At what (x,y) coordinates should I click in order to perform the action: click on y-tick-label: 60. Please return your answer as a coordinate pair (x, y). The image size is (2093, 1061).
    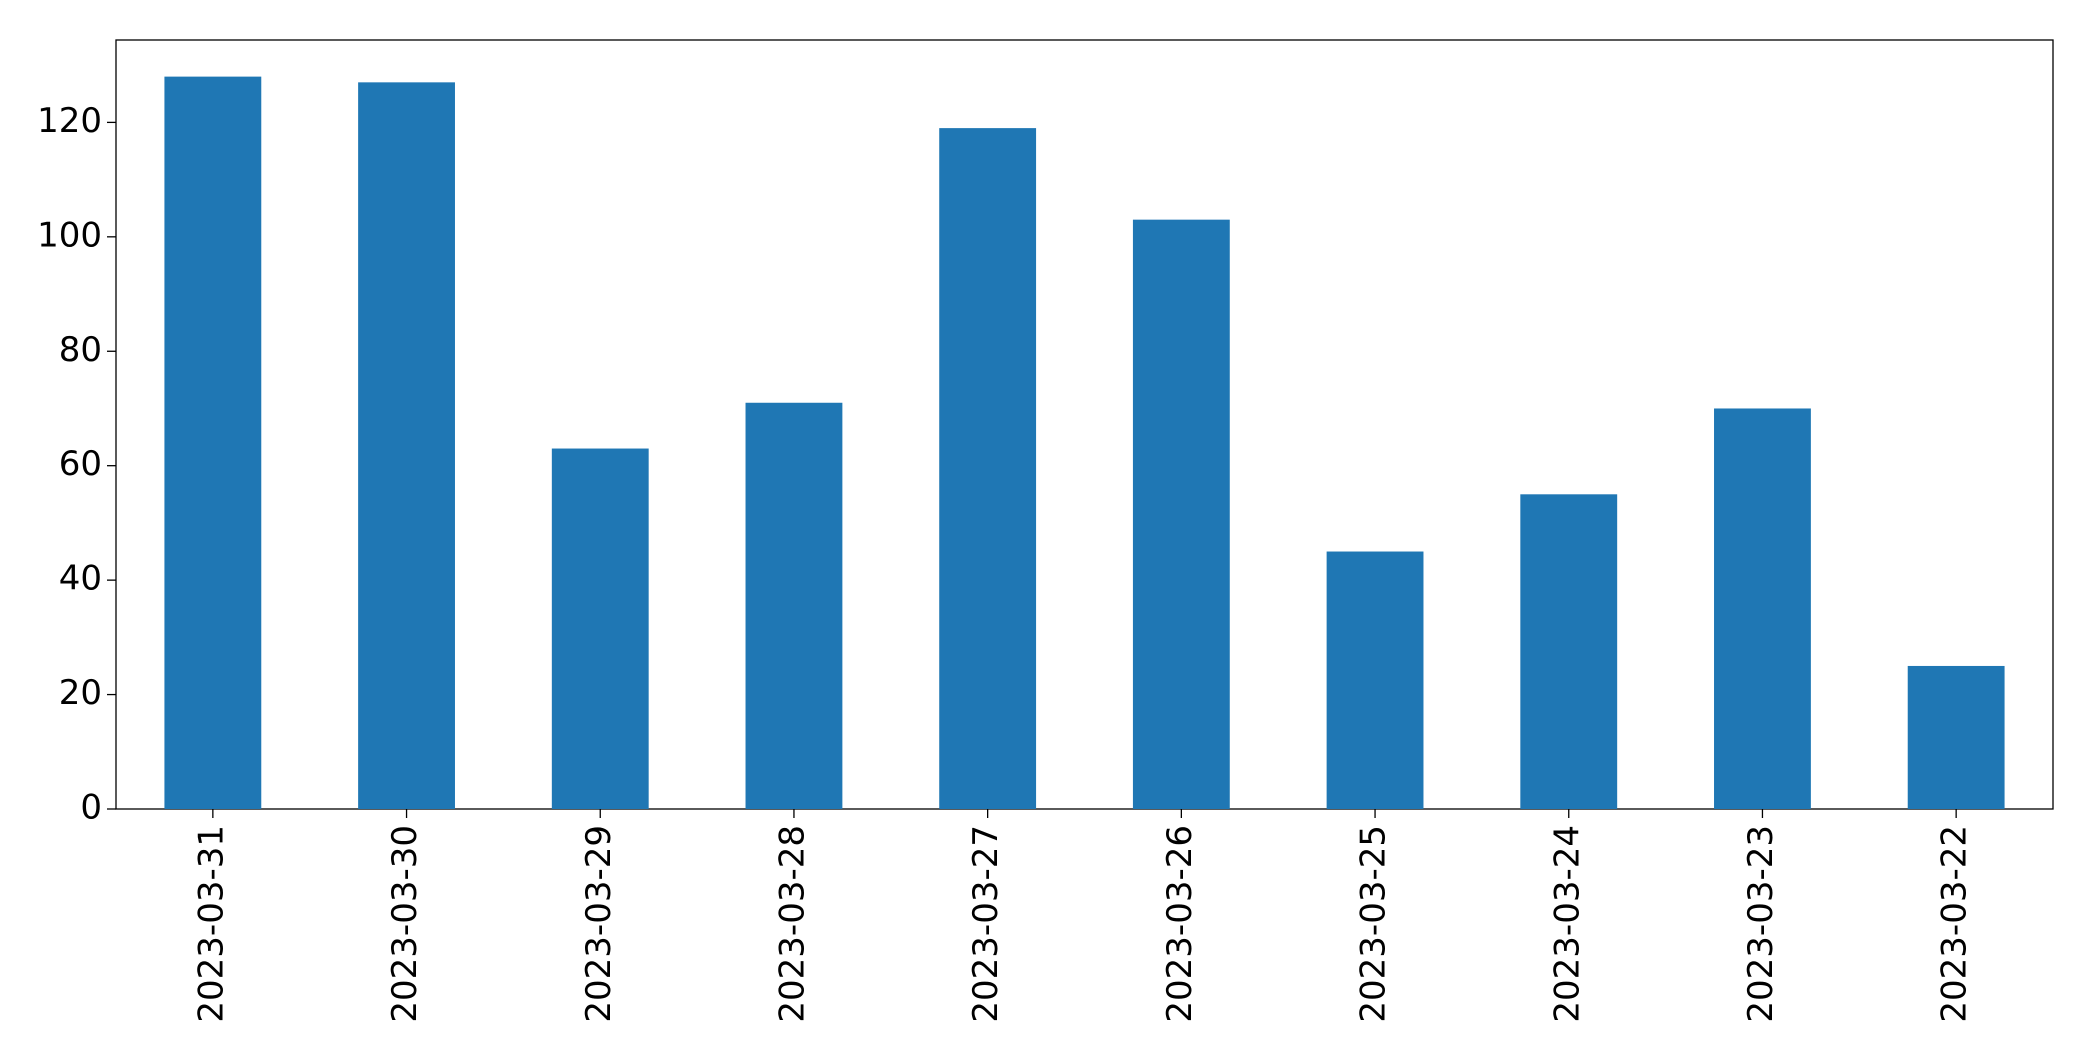
    Looking at the image, I should click on (80, 464).